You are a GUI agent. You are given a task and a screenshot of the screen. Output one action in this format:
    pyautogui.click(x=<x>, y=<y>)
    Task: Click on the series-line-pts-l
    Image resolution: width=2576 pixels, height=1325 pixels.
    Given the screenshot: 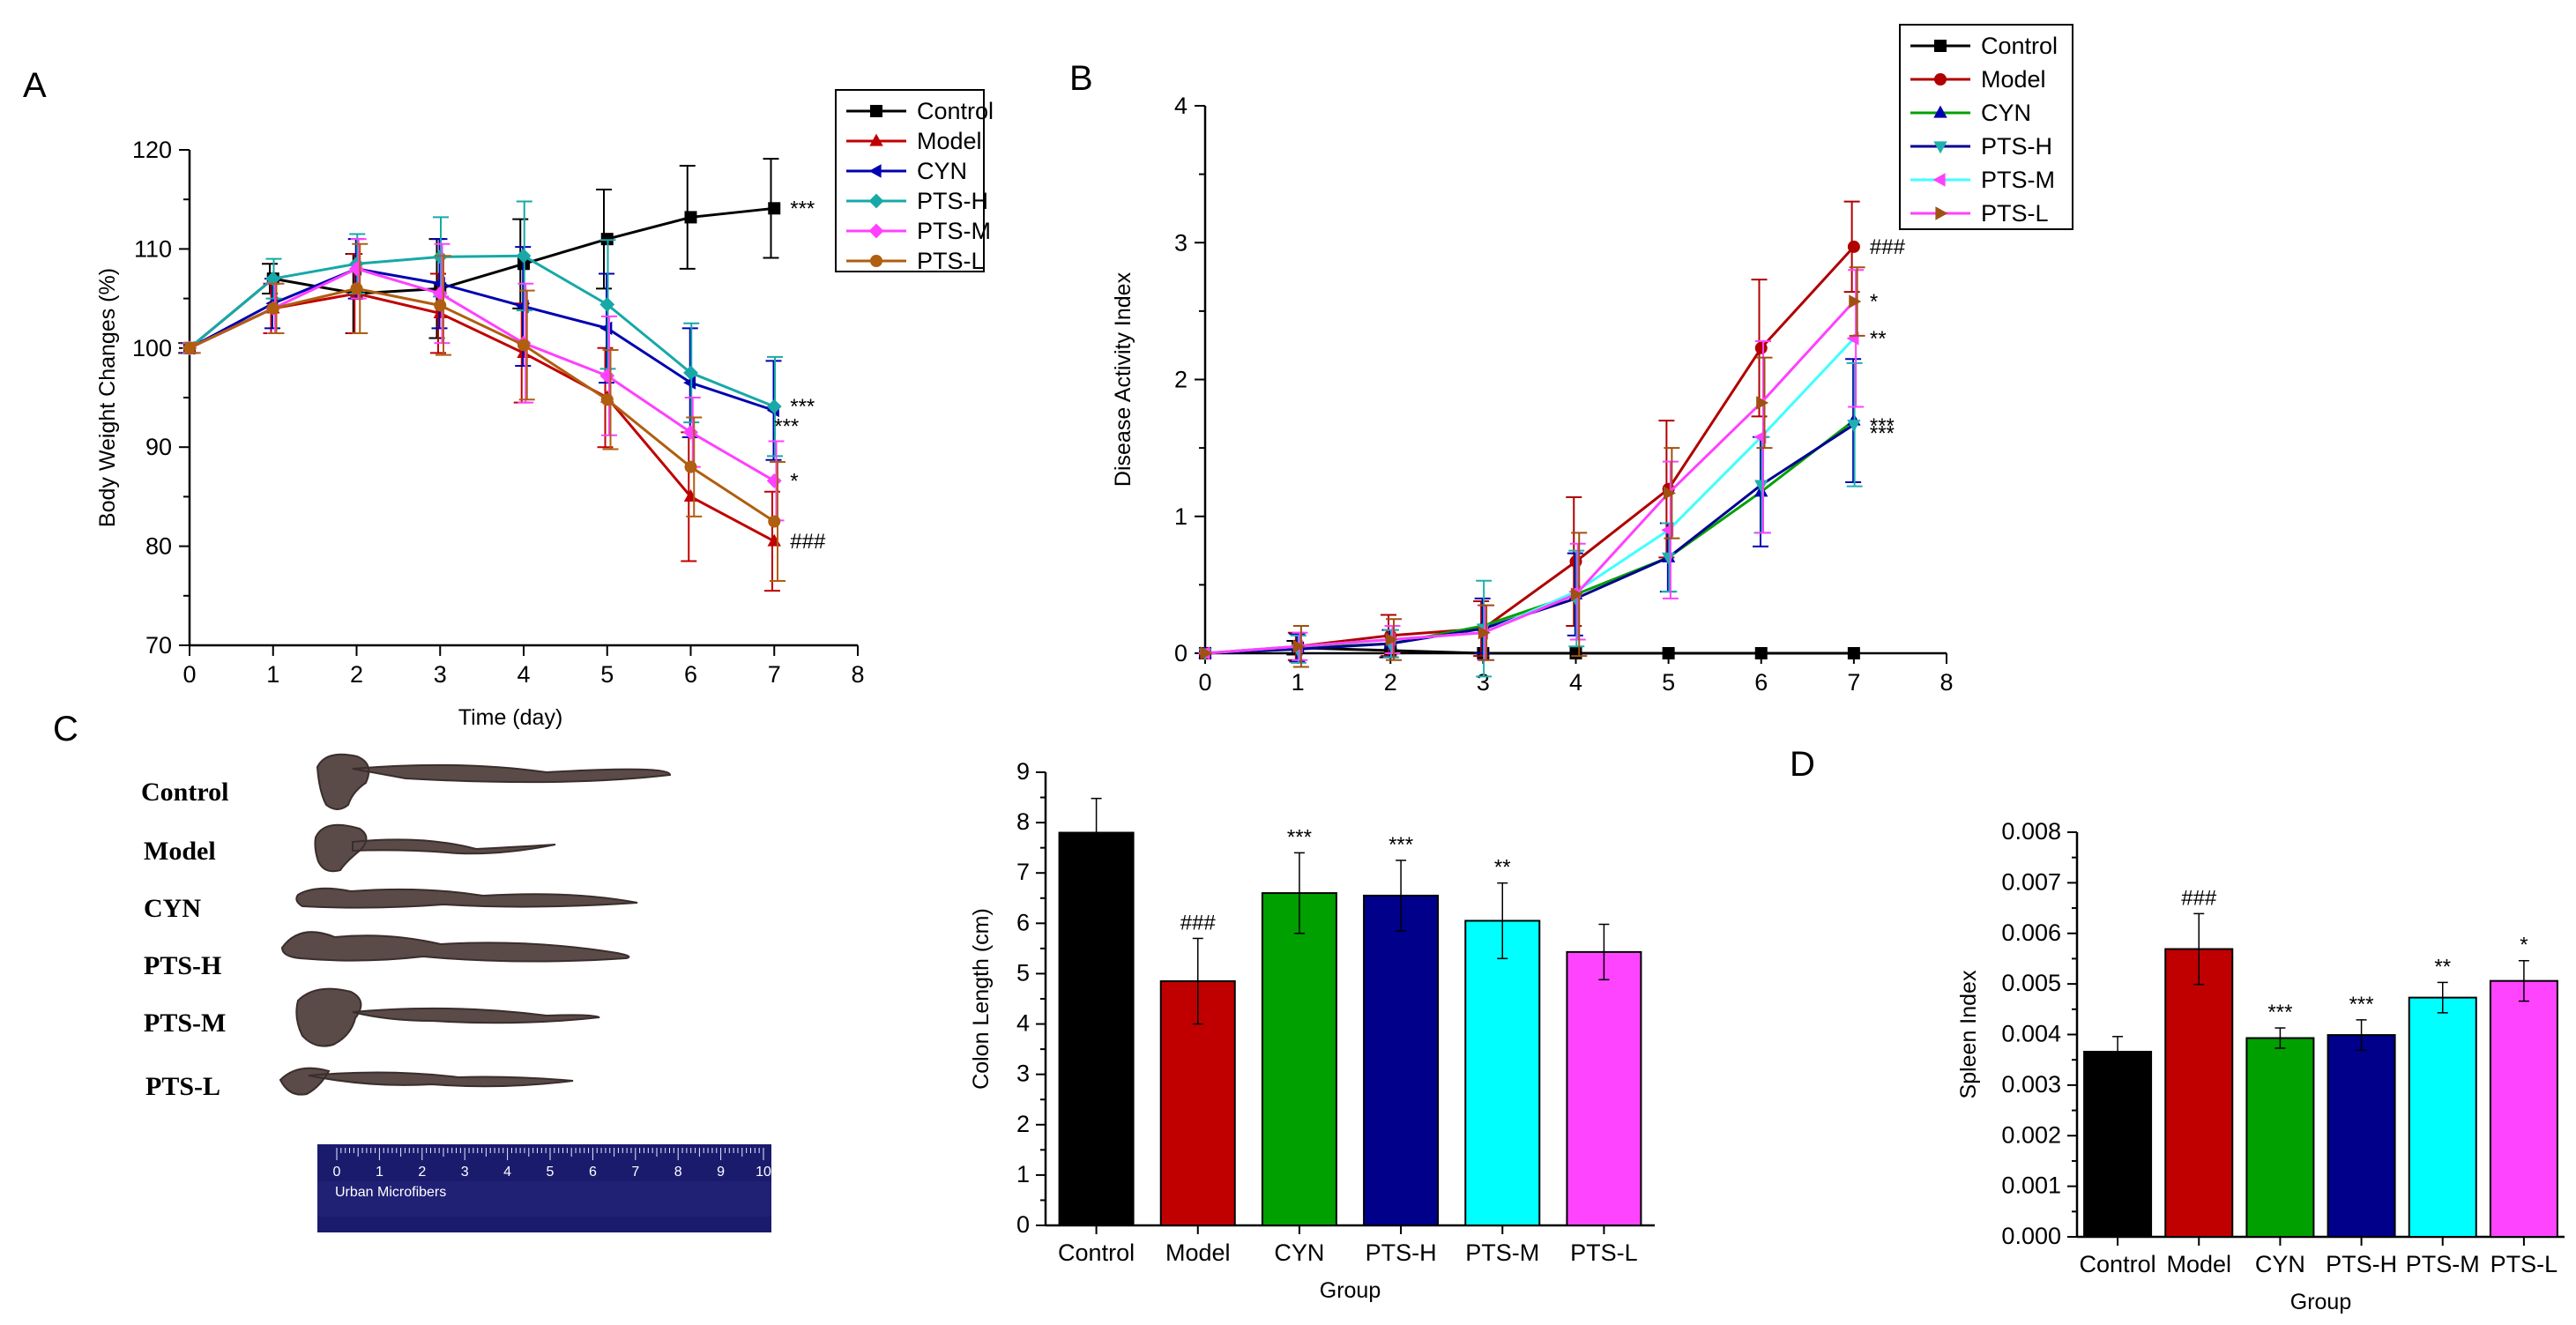 What is the action you would take?
    pyautogui.click(x=483, y=405)
    